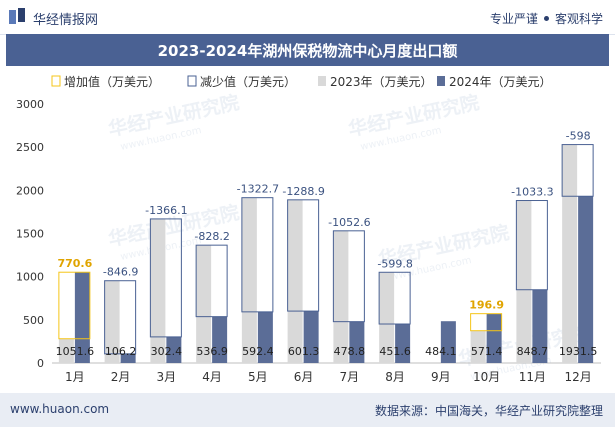 Image resolution: width=615 pixels, height=427 pixels. What do you see at coordinates (532, 192) in the screenshot?
I see `change-label: -1033.3` at bounding box center [532, 192].